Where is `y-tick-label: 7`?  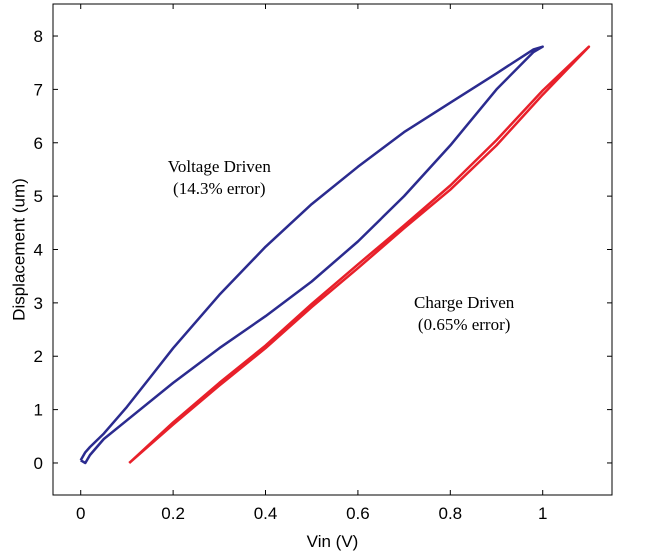
y-tick-label: 7 is located at coordinates (38, 89).